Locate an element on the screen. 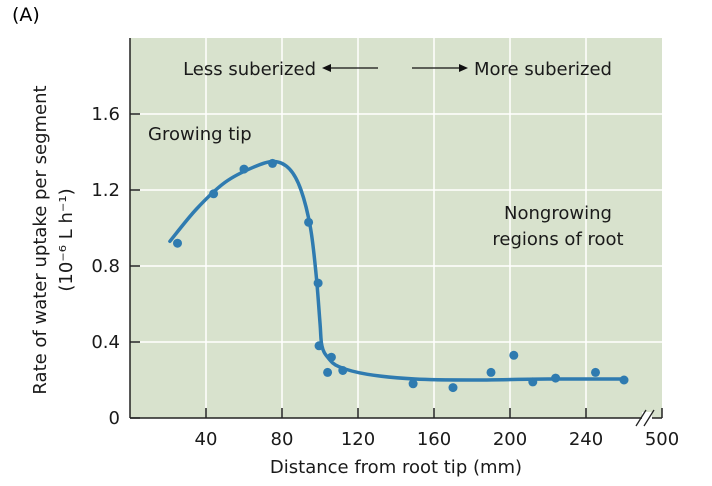 Image resolution: width=712 pixels, height=486 pixels. x-tick-label: 160 is located at coordinates (434, 439).